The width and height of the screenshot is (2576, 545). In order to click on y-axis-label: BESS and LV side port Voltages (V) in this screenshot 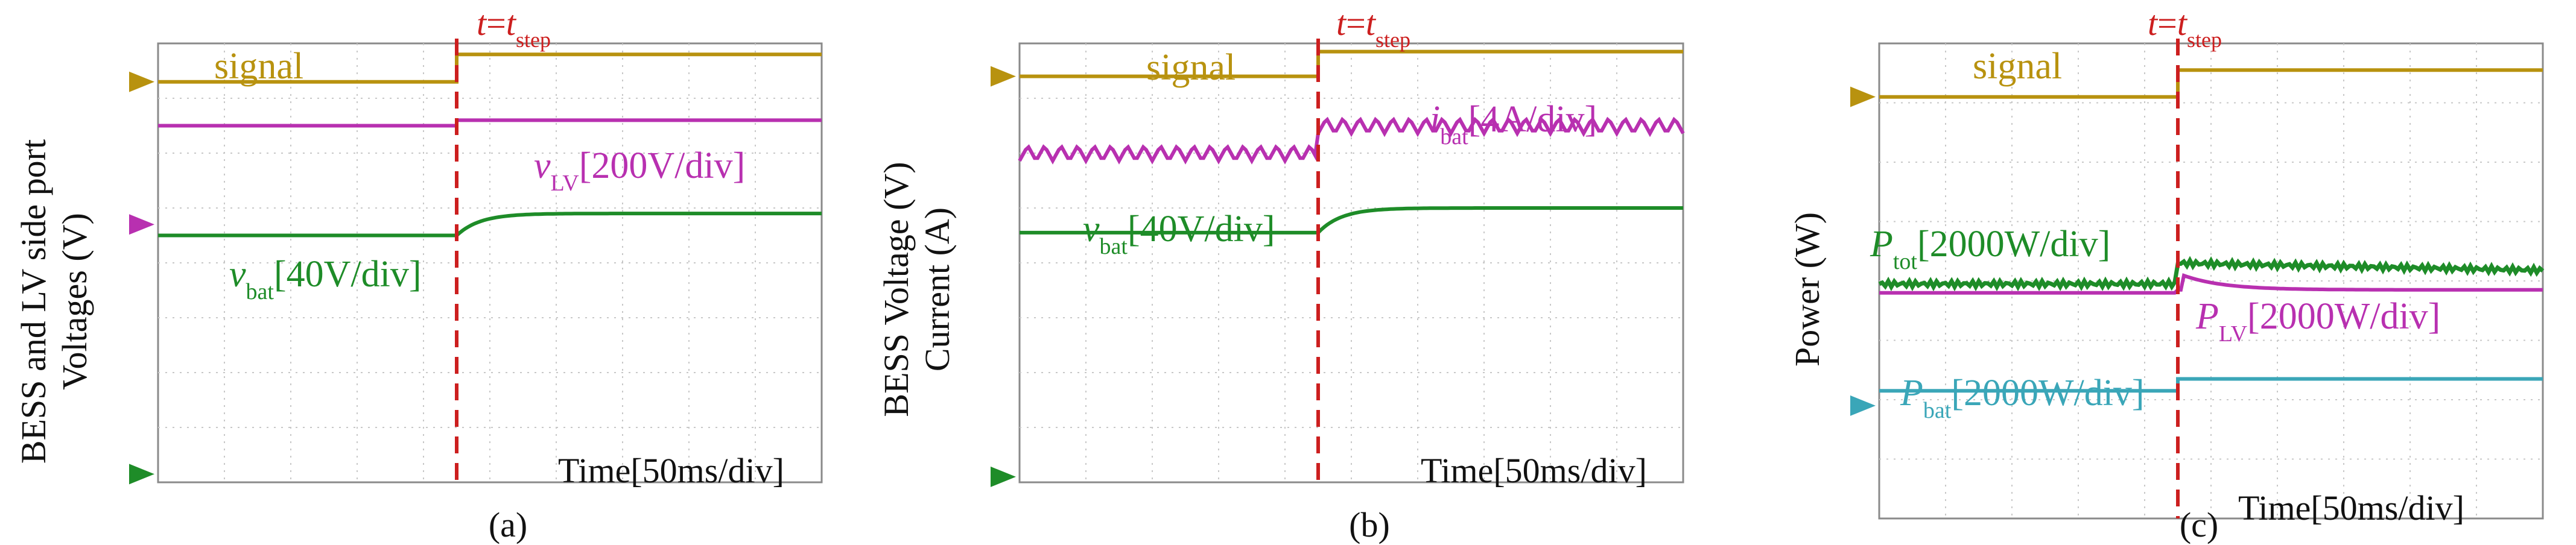, I will do `click(54, 301)`.